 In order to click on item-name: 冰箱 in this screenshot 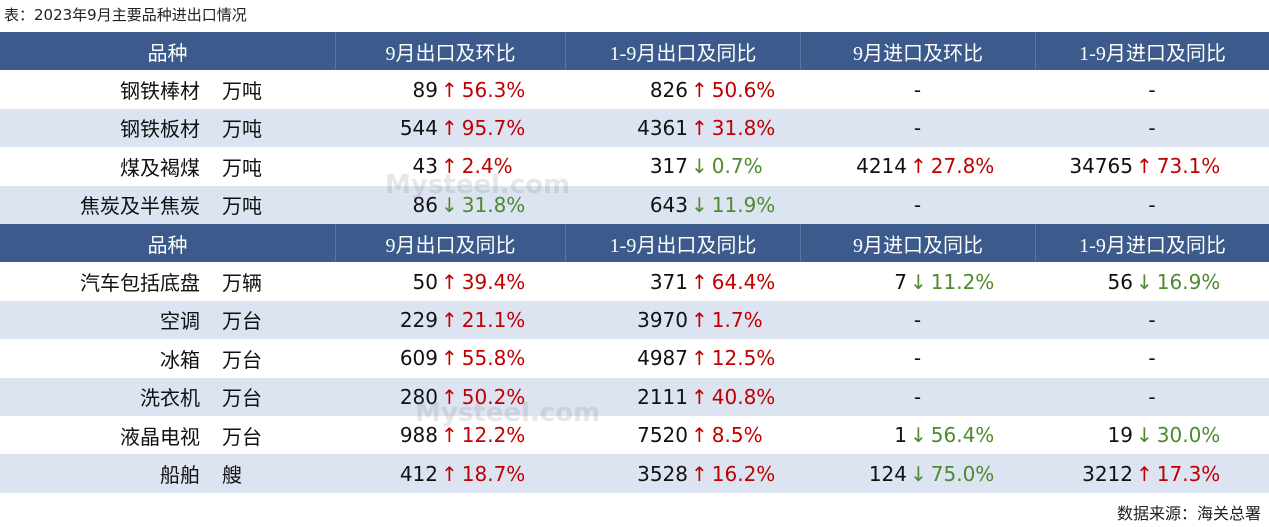, I will do `click(180, 359)`.